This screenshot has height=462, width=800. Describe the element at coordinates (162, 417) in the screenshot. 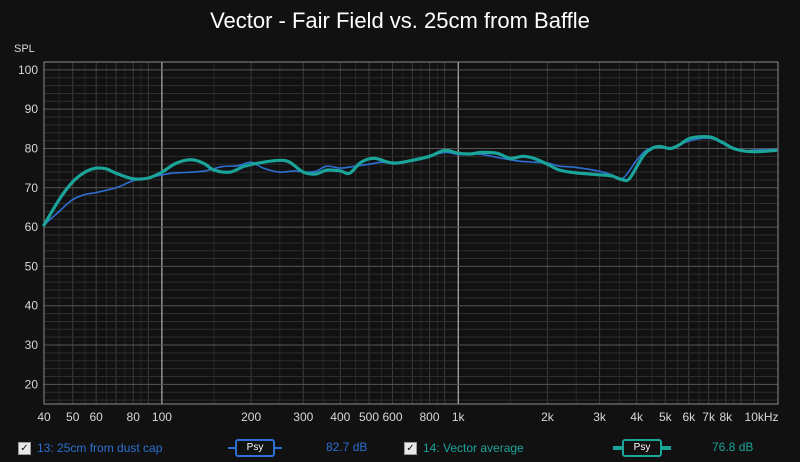

I see `x-tick-label: 100` at that location.